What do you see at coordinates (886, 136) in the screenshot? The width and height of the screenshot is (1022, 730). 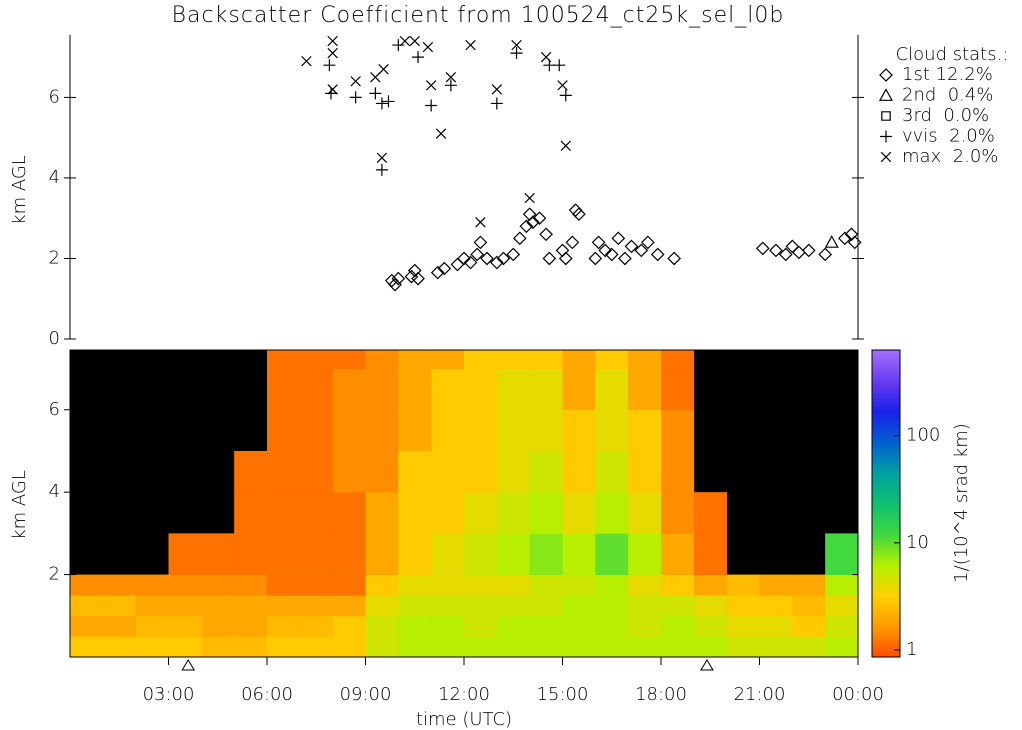 I see `legend-symbol` at bounding box center [886, 136].